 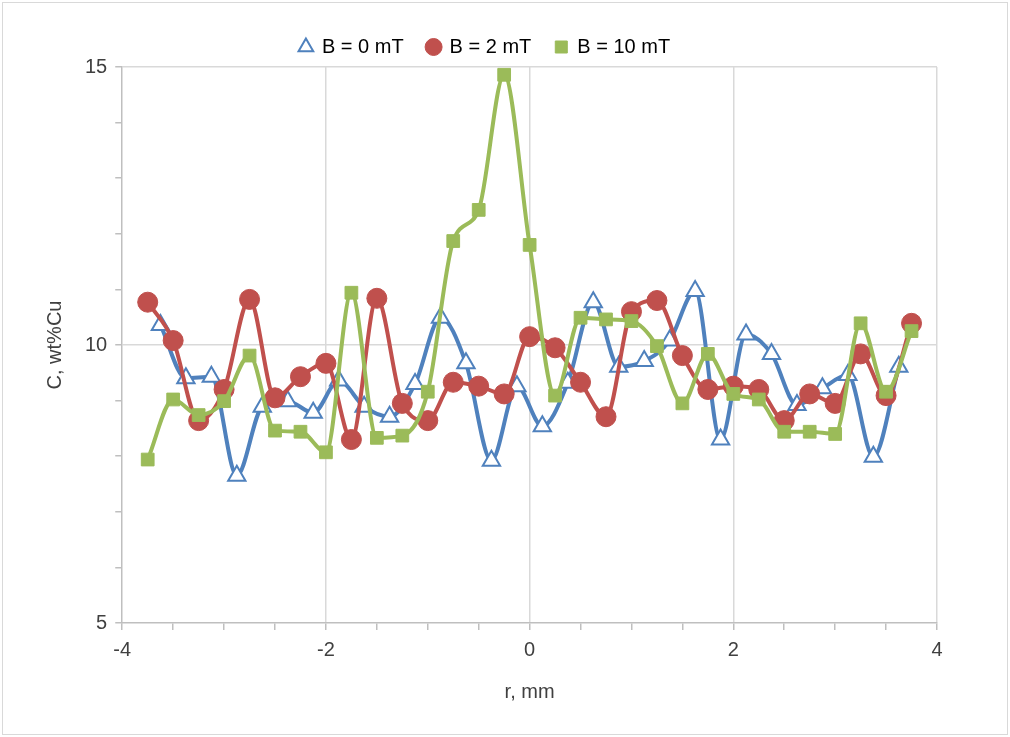 What do you see at coordinates (53, 345) in the screenshot?
I see `y-axis-title: C, wt%Cu` at bounding box center [53, 345].